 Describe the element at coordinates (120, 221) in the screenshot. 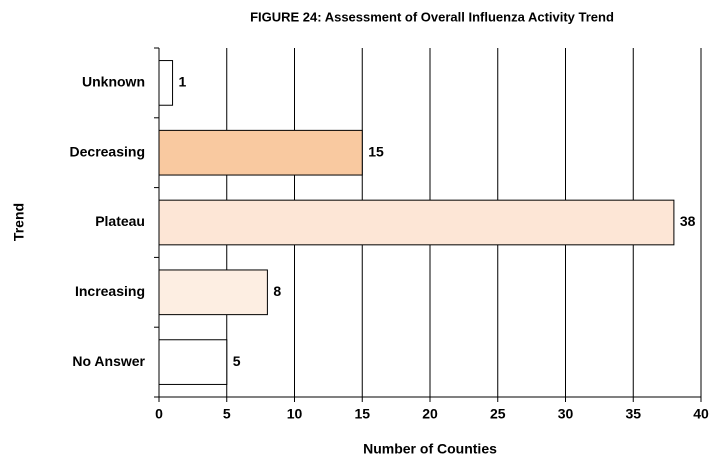

I see `y-tick-label: Plateau` at that location.